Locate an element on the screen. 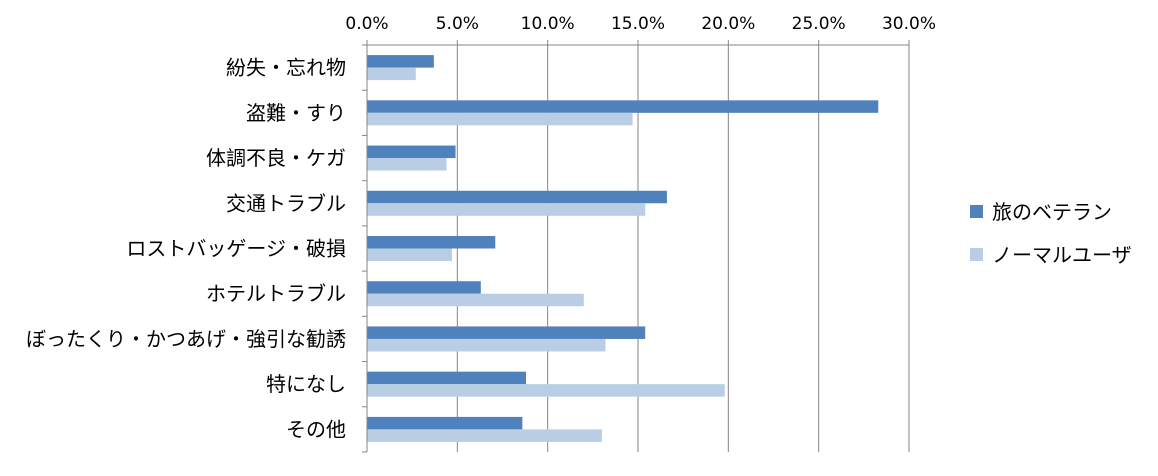 This screenshot has width=1158, height=476. category-label: その他 is located at coordinates (316, 429).